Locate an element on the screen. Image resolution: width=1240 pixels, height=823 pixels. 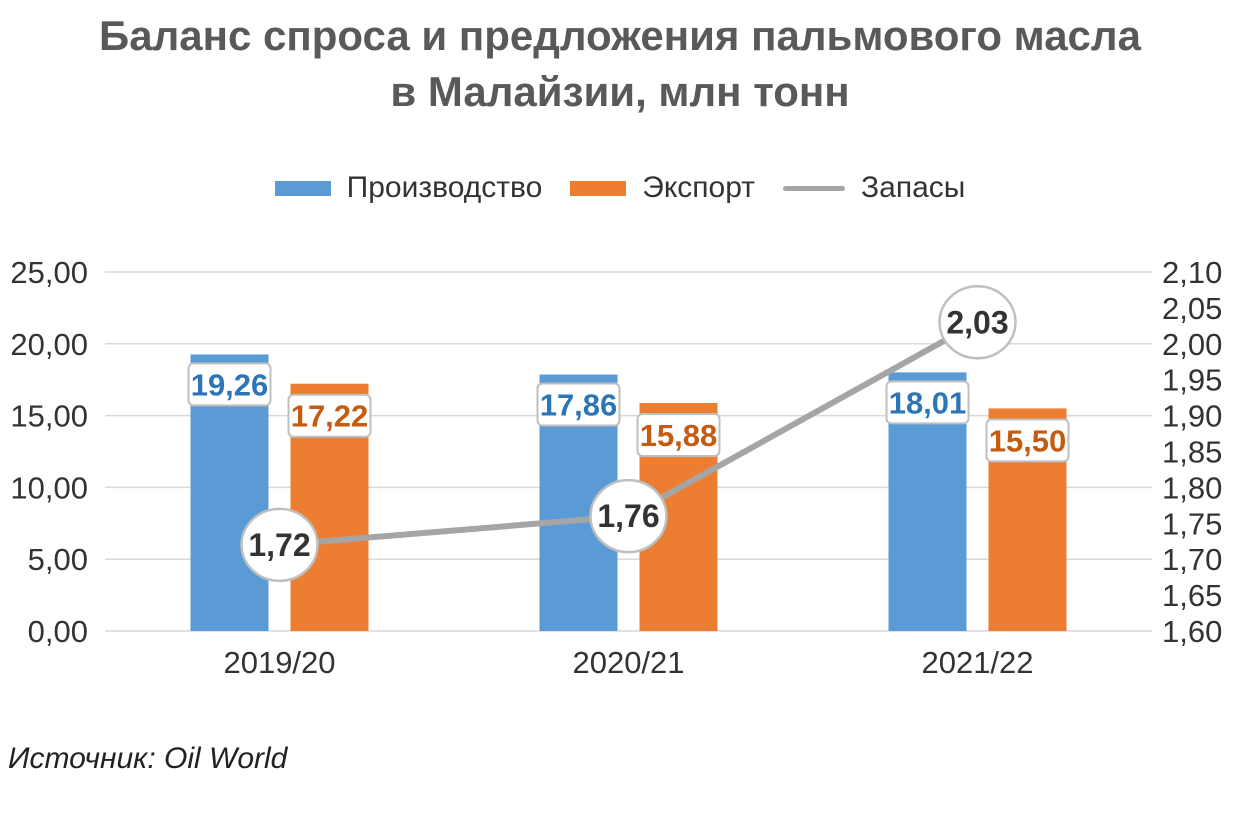
y-right-tick-label: 1,65 is located at coordinates (1192, 595).